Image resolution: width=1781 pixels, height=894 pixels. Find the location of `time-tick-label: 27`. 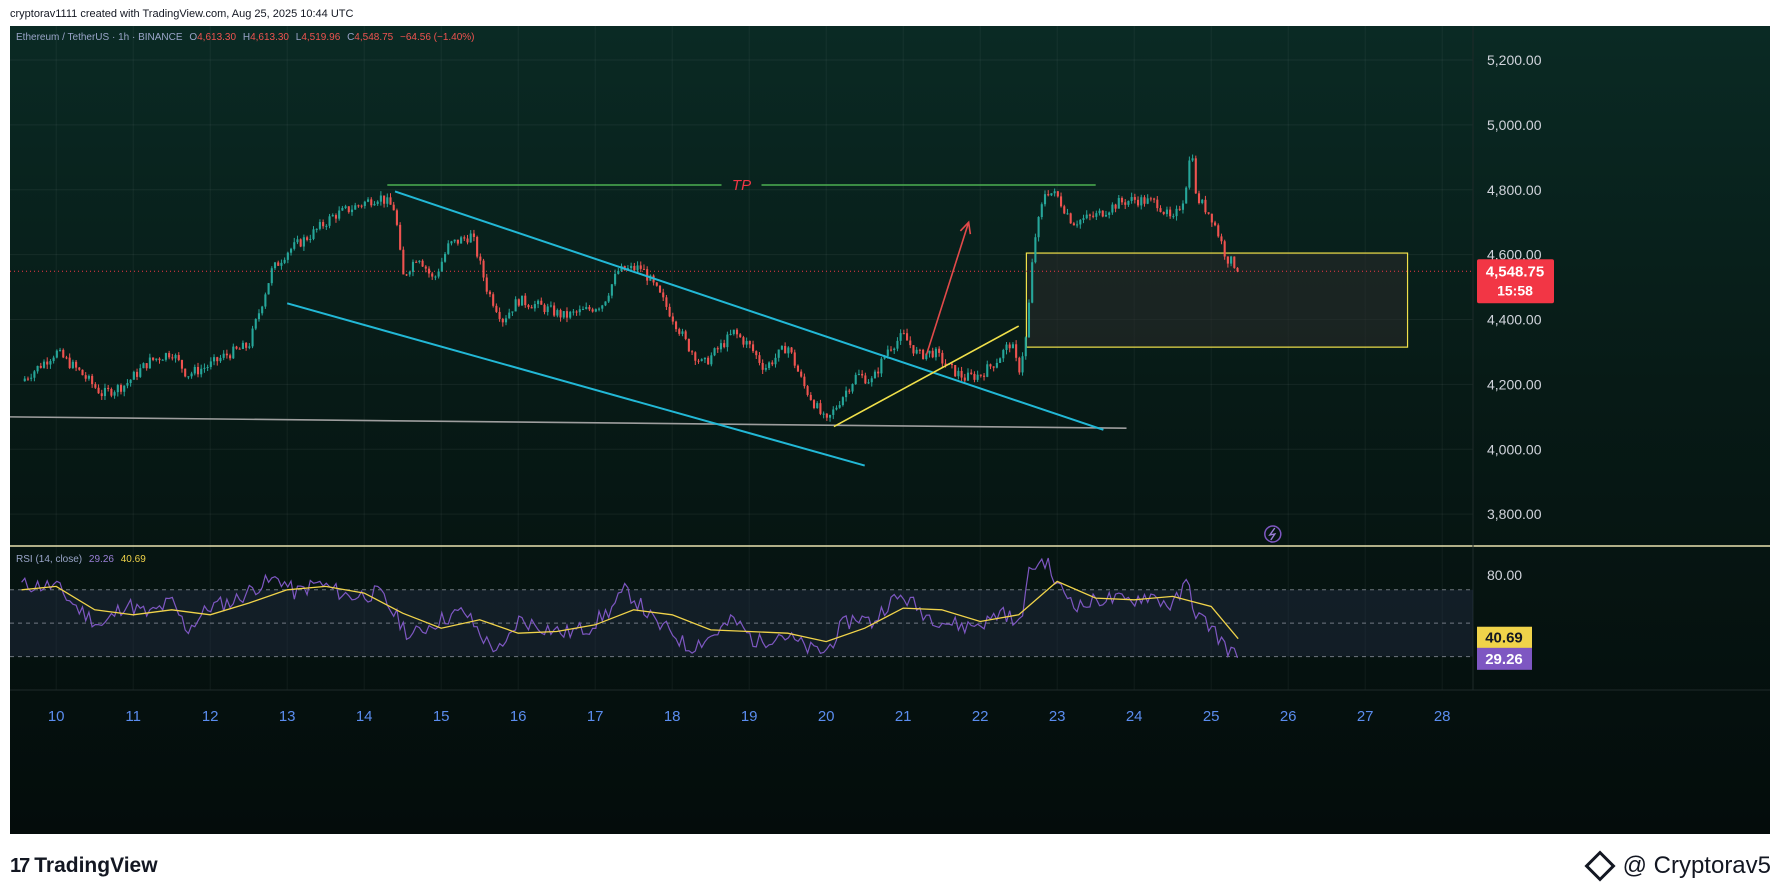

time-tick-label: 27 is located at coordinates (1365, 716).